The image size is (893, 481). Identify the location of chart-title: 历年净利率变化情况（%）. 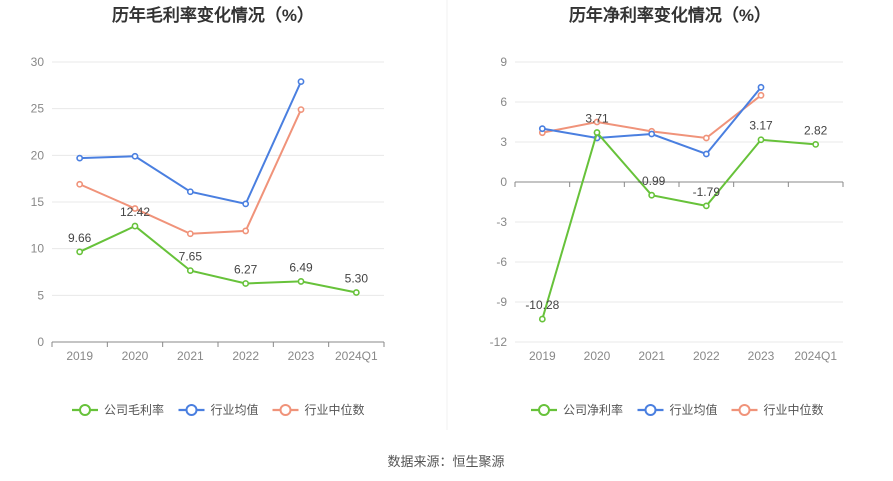
(670, 15).